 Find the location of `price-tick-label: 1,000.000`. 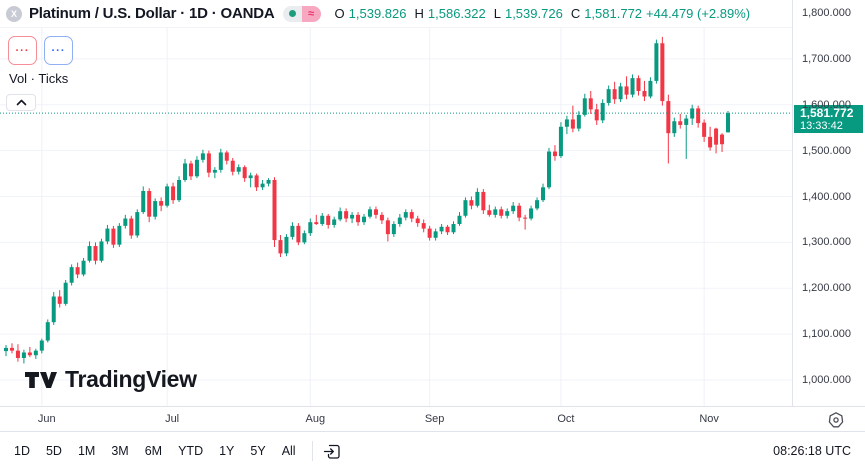

price-tick-label: 1,000.000 is located at coordinates (826, 380).